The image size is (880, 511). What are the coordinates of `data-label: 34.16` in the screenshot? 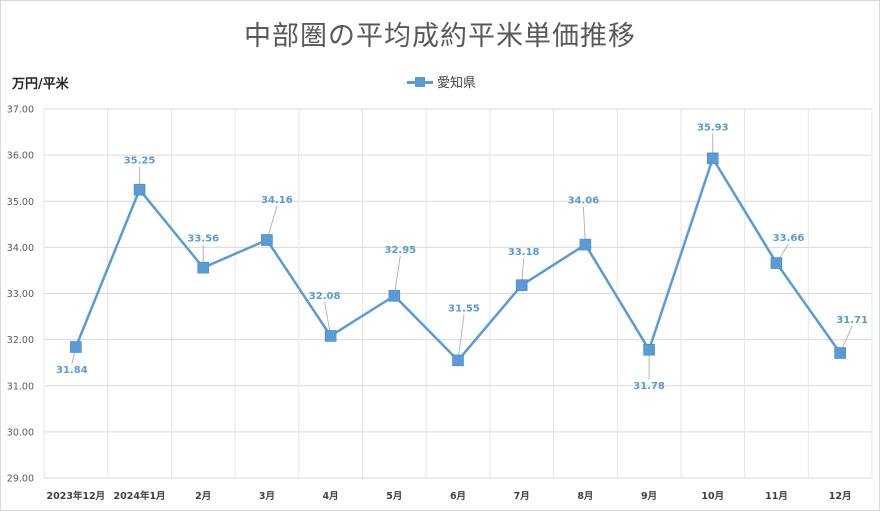 It's located at (277, 200).